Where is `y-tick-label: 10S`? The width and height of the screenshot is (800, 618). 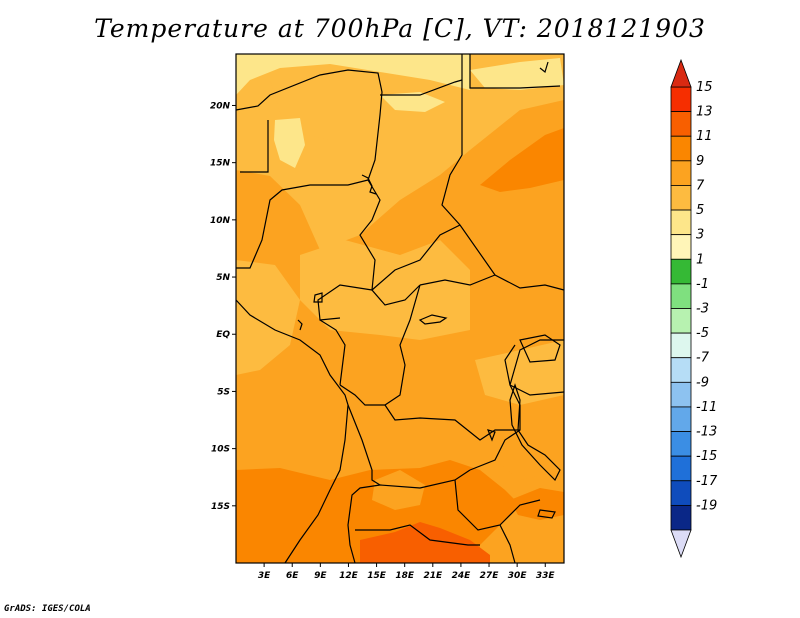 y-tick-label: 10S is located at coordinates (220, 450).